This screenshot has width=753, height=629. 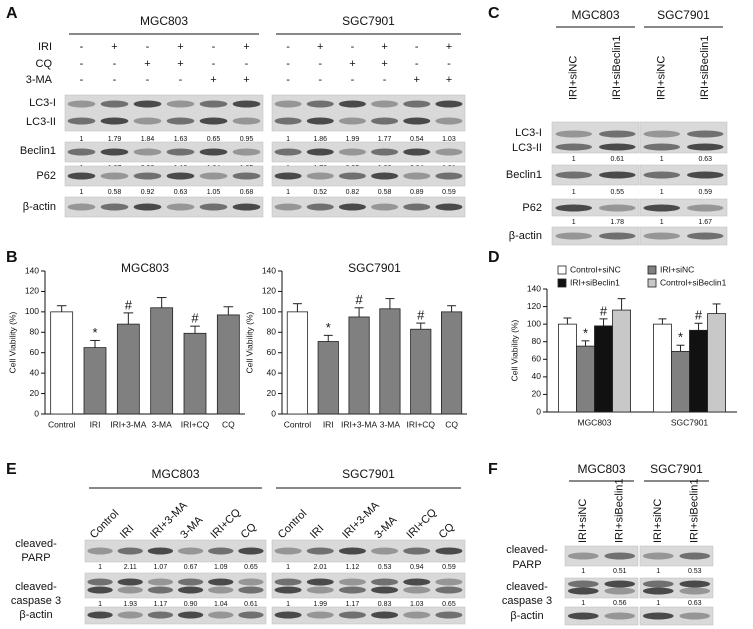 What do you see at coordinates (247, 192) in the screenshot?
I see `band-quantity: 0.68` at bounding box center [247, 192].